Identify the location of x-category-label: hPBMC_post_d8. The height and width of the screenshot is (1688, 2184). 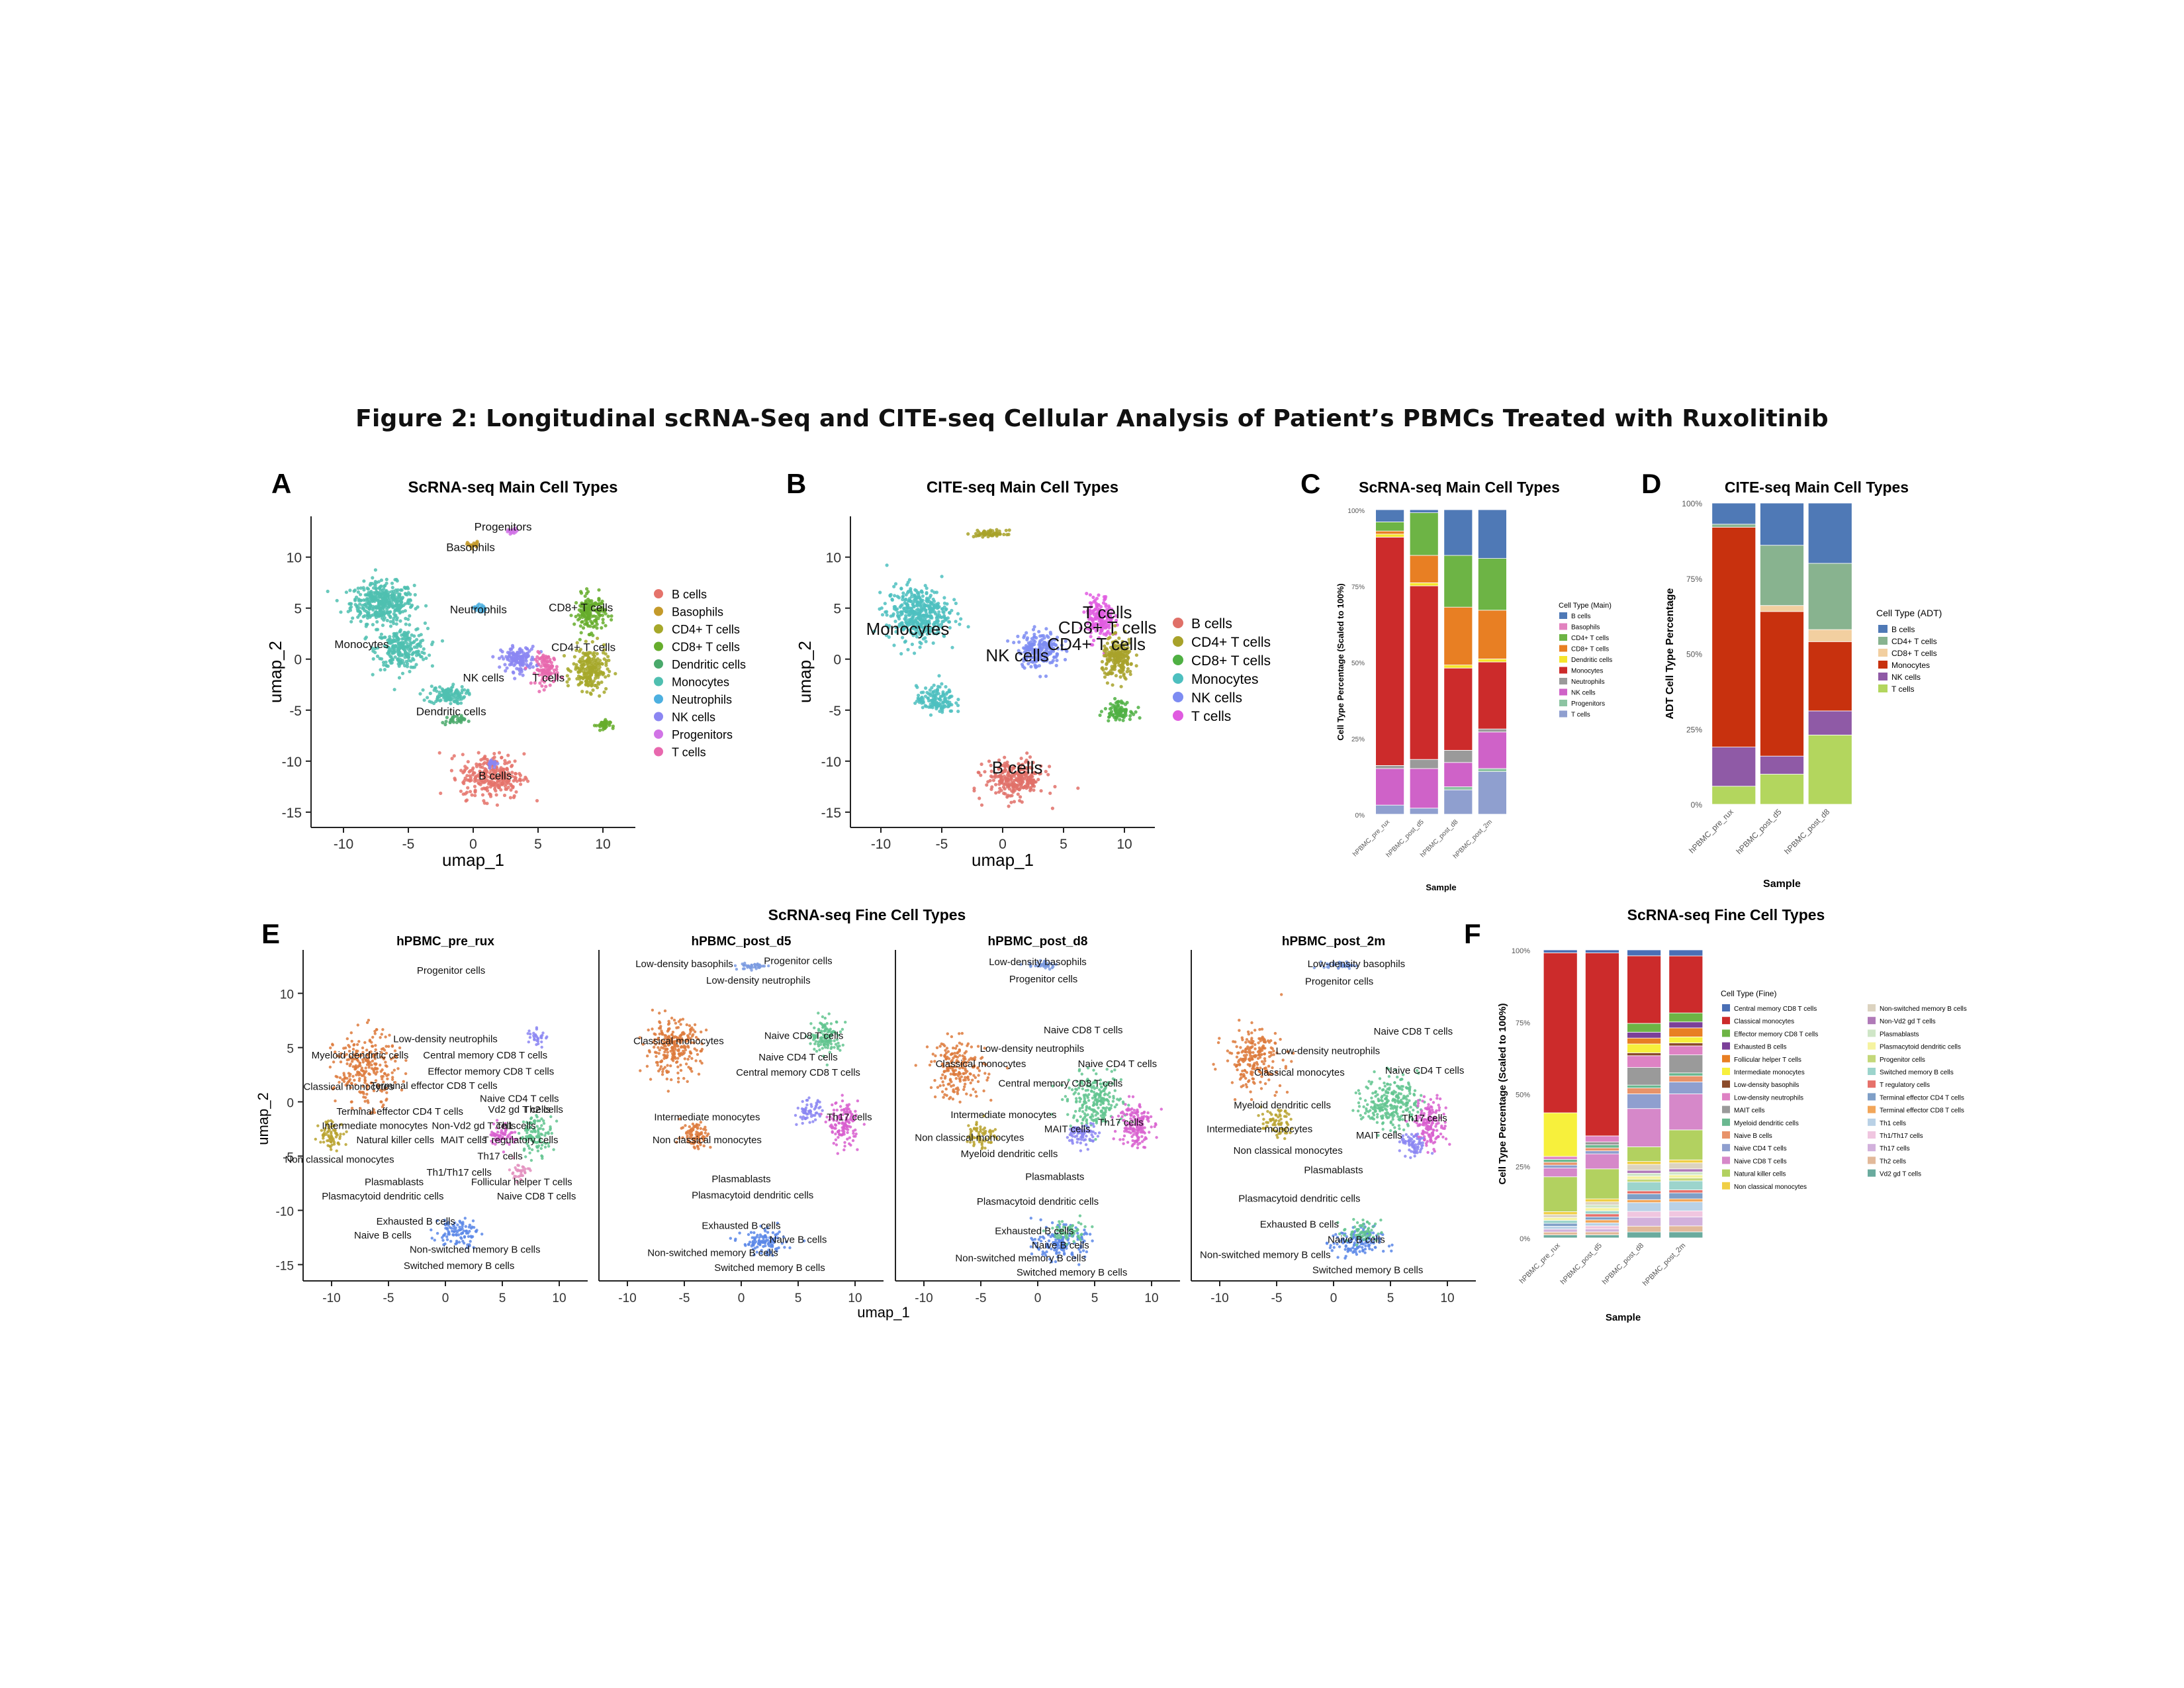
(1806, 831).